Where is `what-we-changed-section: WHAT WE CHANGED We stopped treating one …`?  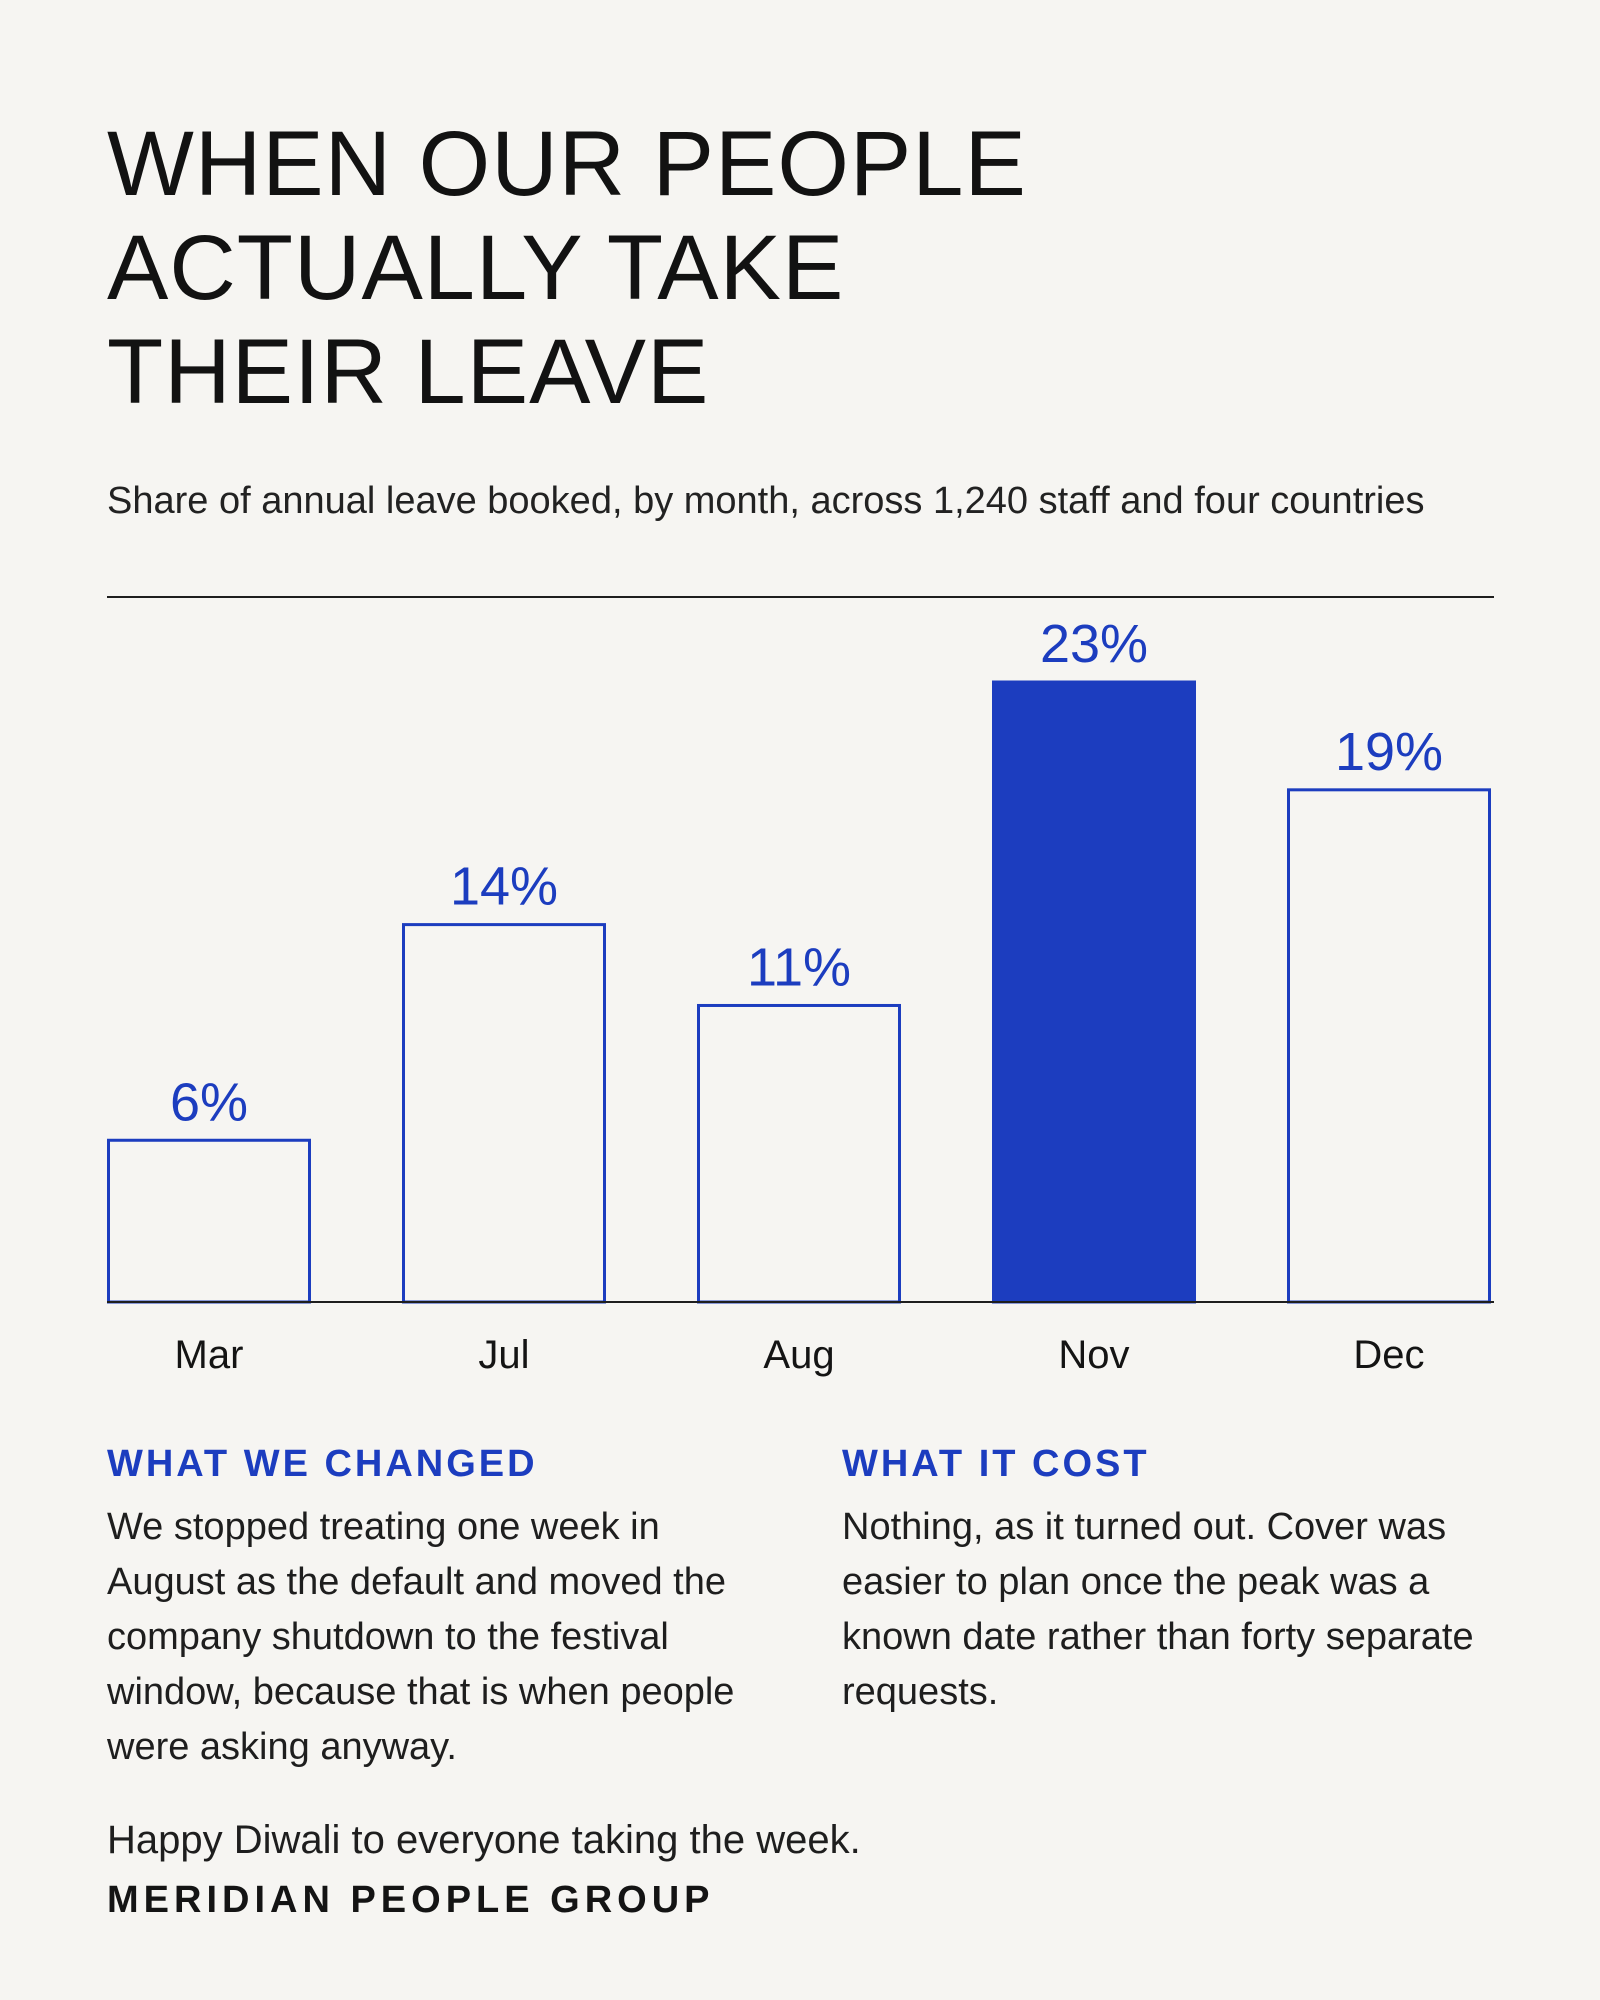 what-we-changed-section: WHAT WE CHANGED We stopped treating one … is located at coordinates (427, 1607).